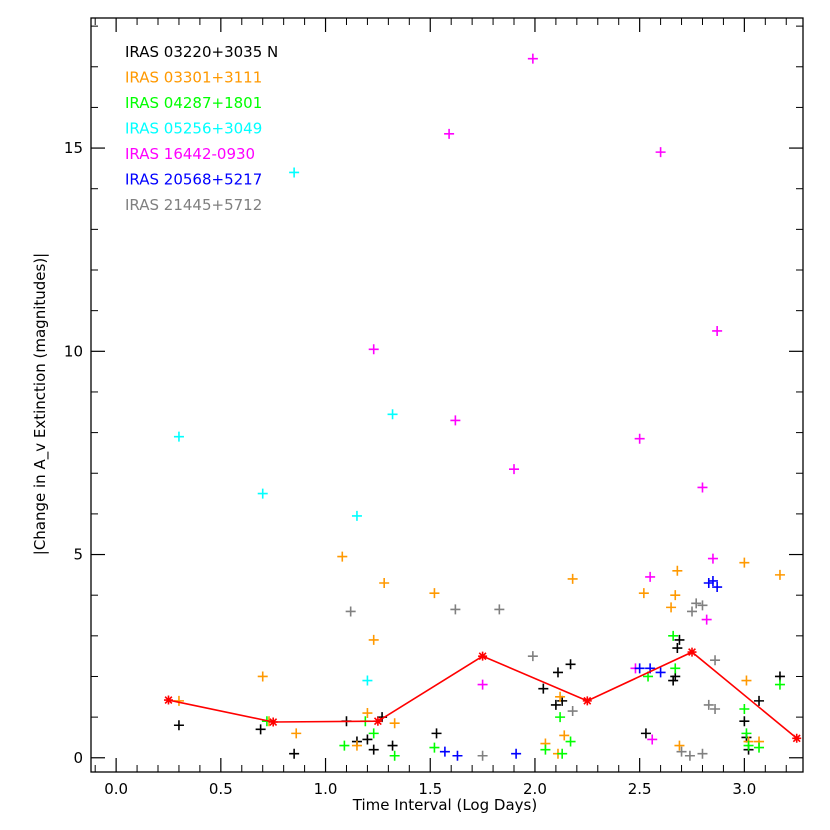  I want to click on legend-entry: IRAS 05256+3049, so click(193, 129).